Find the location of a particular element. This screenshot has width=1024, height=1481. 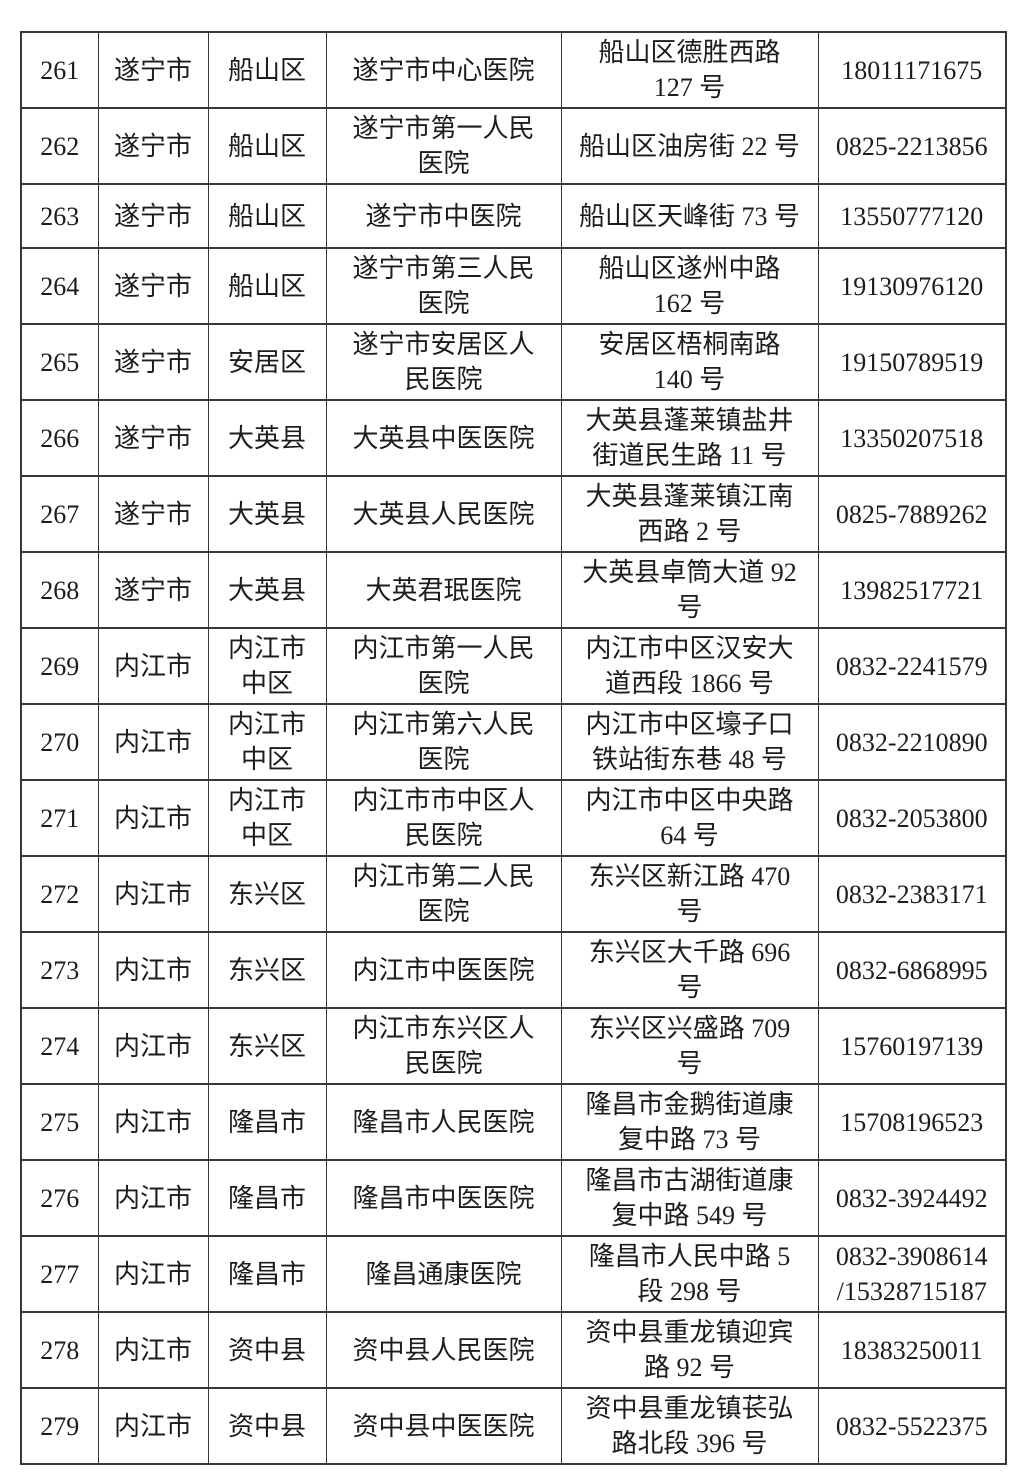

cell-row-number: 266 is located at coordinates (59, 438).